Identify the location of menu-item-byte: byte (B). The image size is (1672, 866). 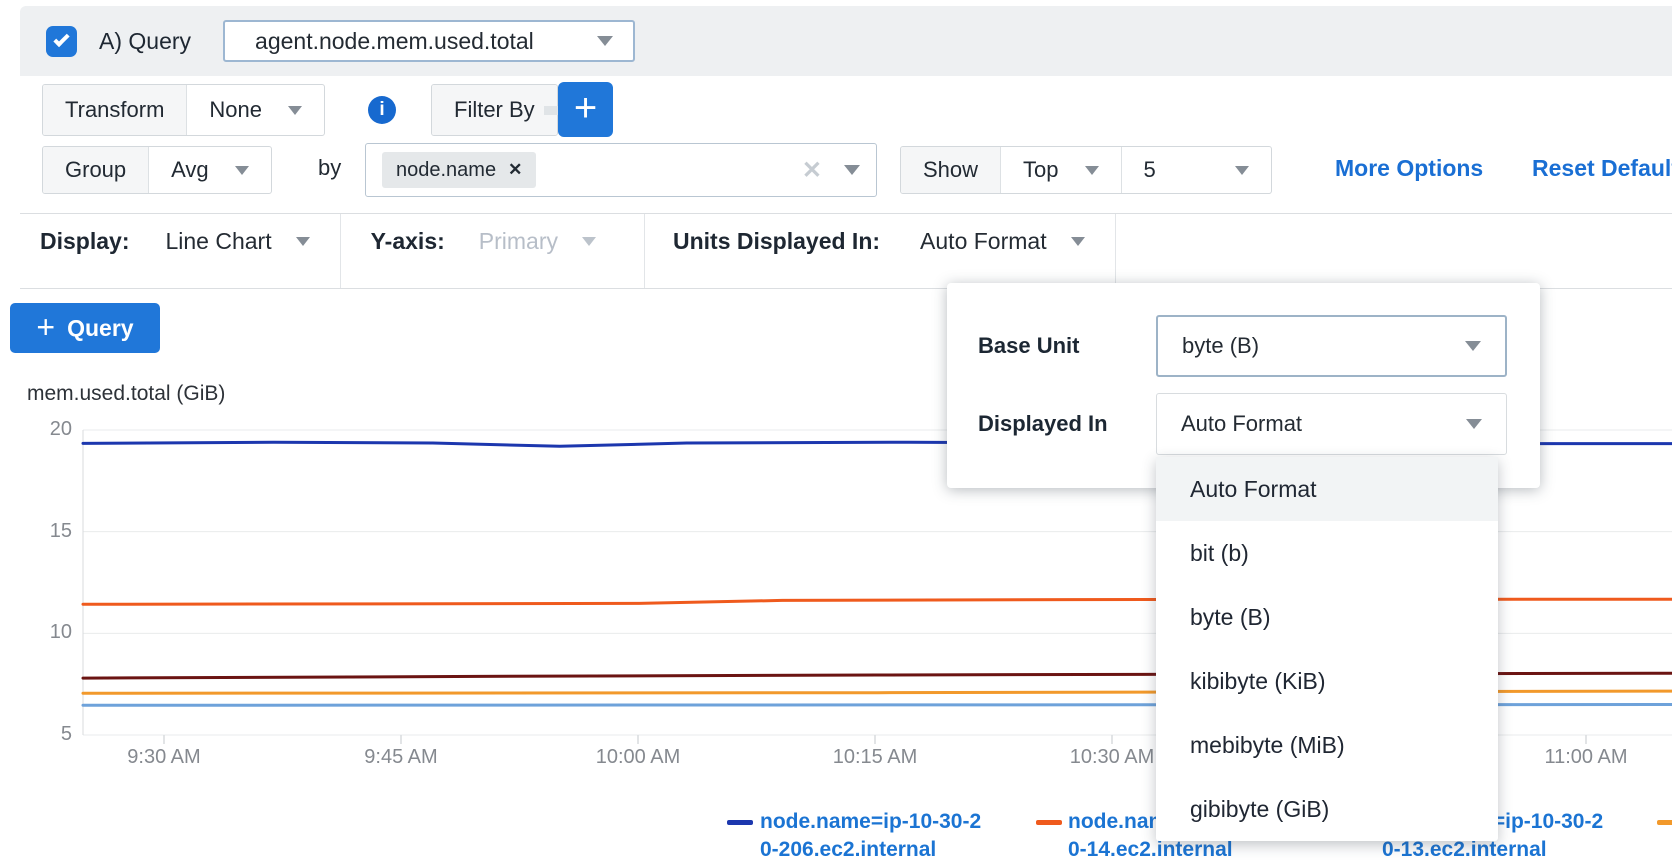
(1230, 617).